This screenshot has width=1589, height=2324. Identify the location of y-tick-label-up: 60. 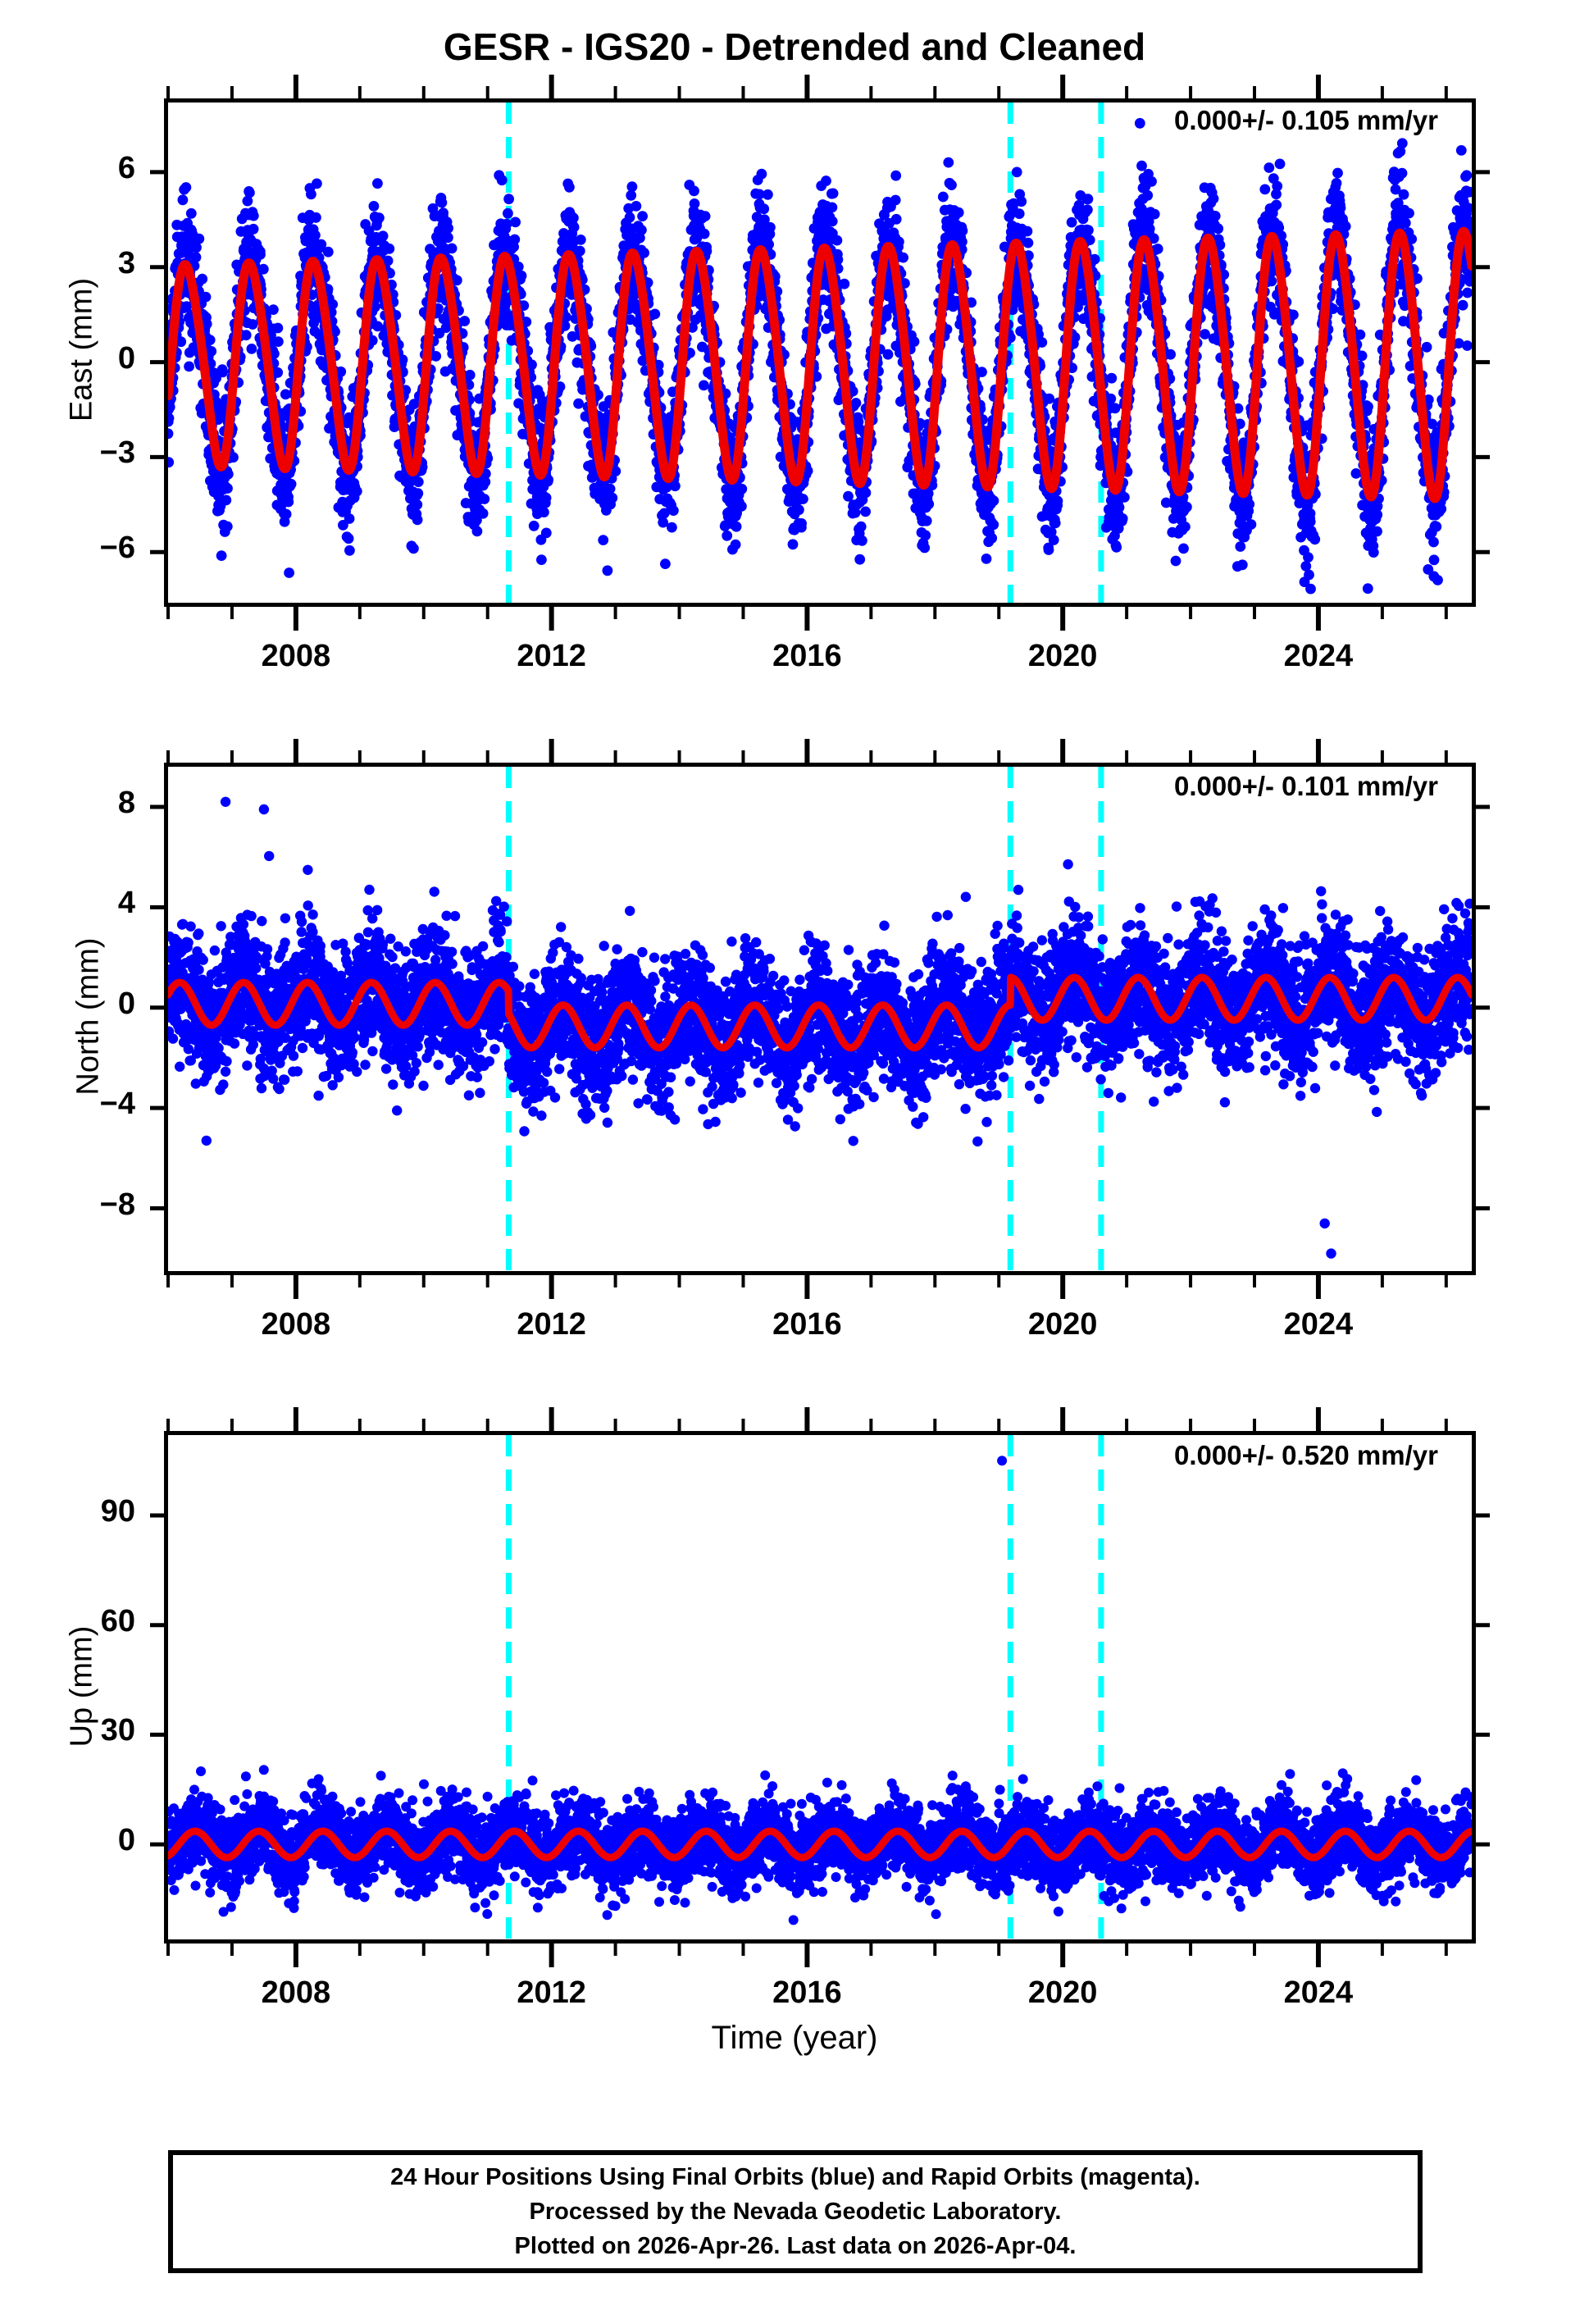
(77, 1621).